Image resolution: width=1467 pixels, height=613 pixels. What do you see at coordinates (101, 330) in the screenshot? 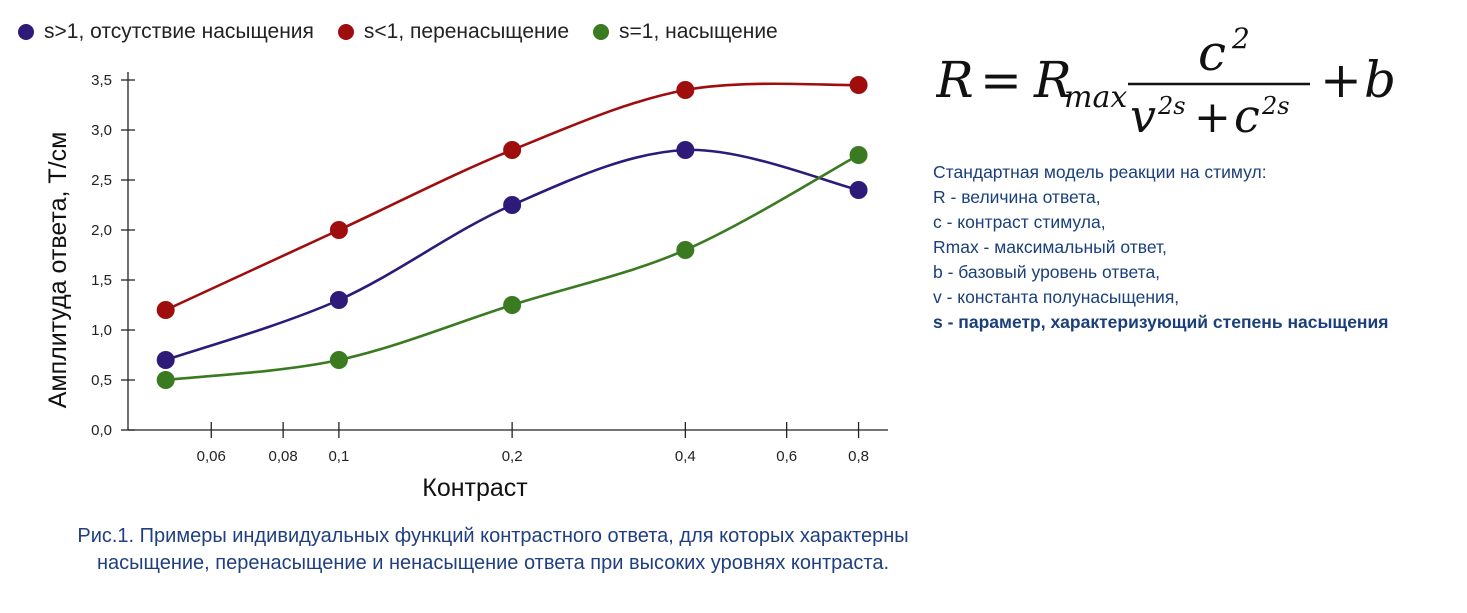
I see `y-tick-label: 1,0` at bounding box center [101, 330].